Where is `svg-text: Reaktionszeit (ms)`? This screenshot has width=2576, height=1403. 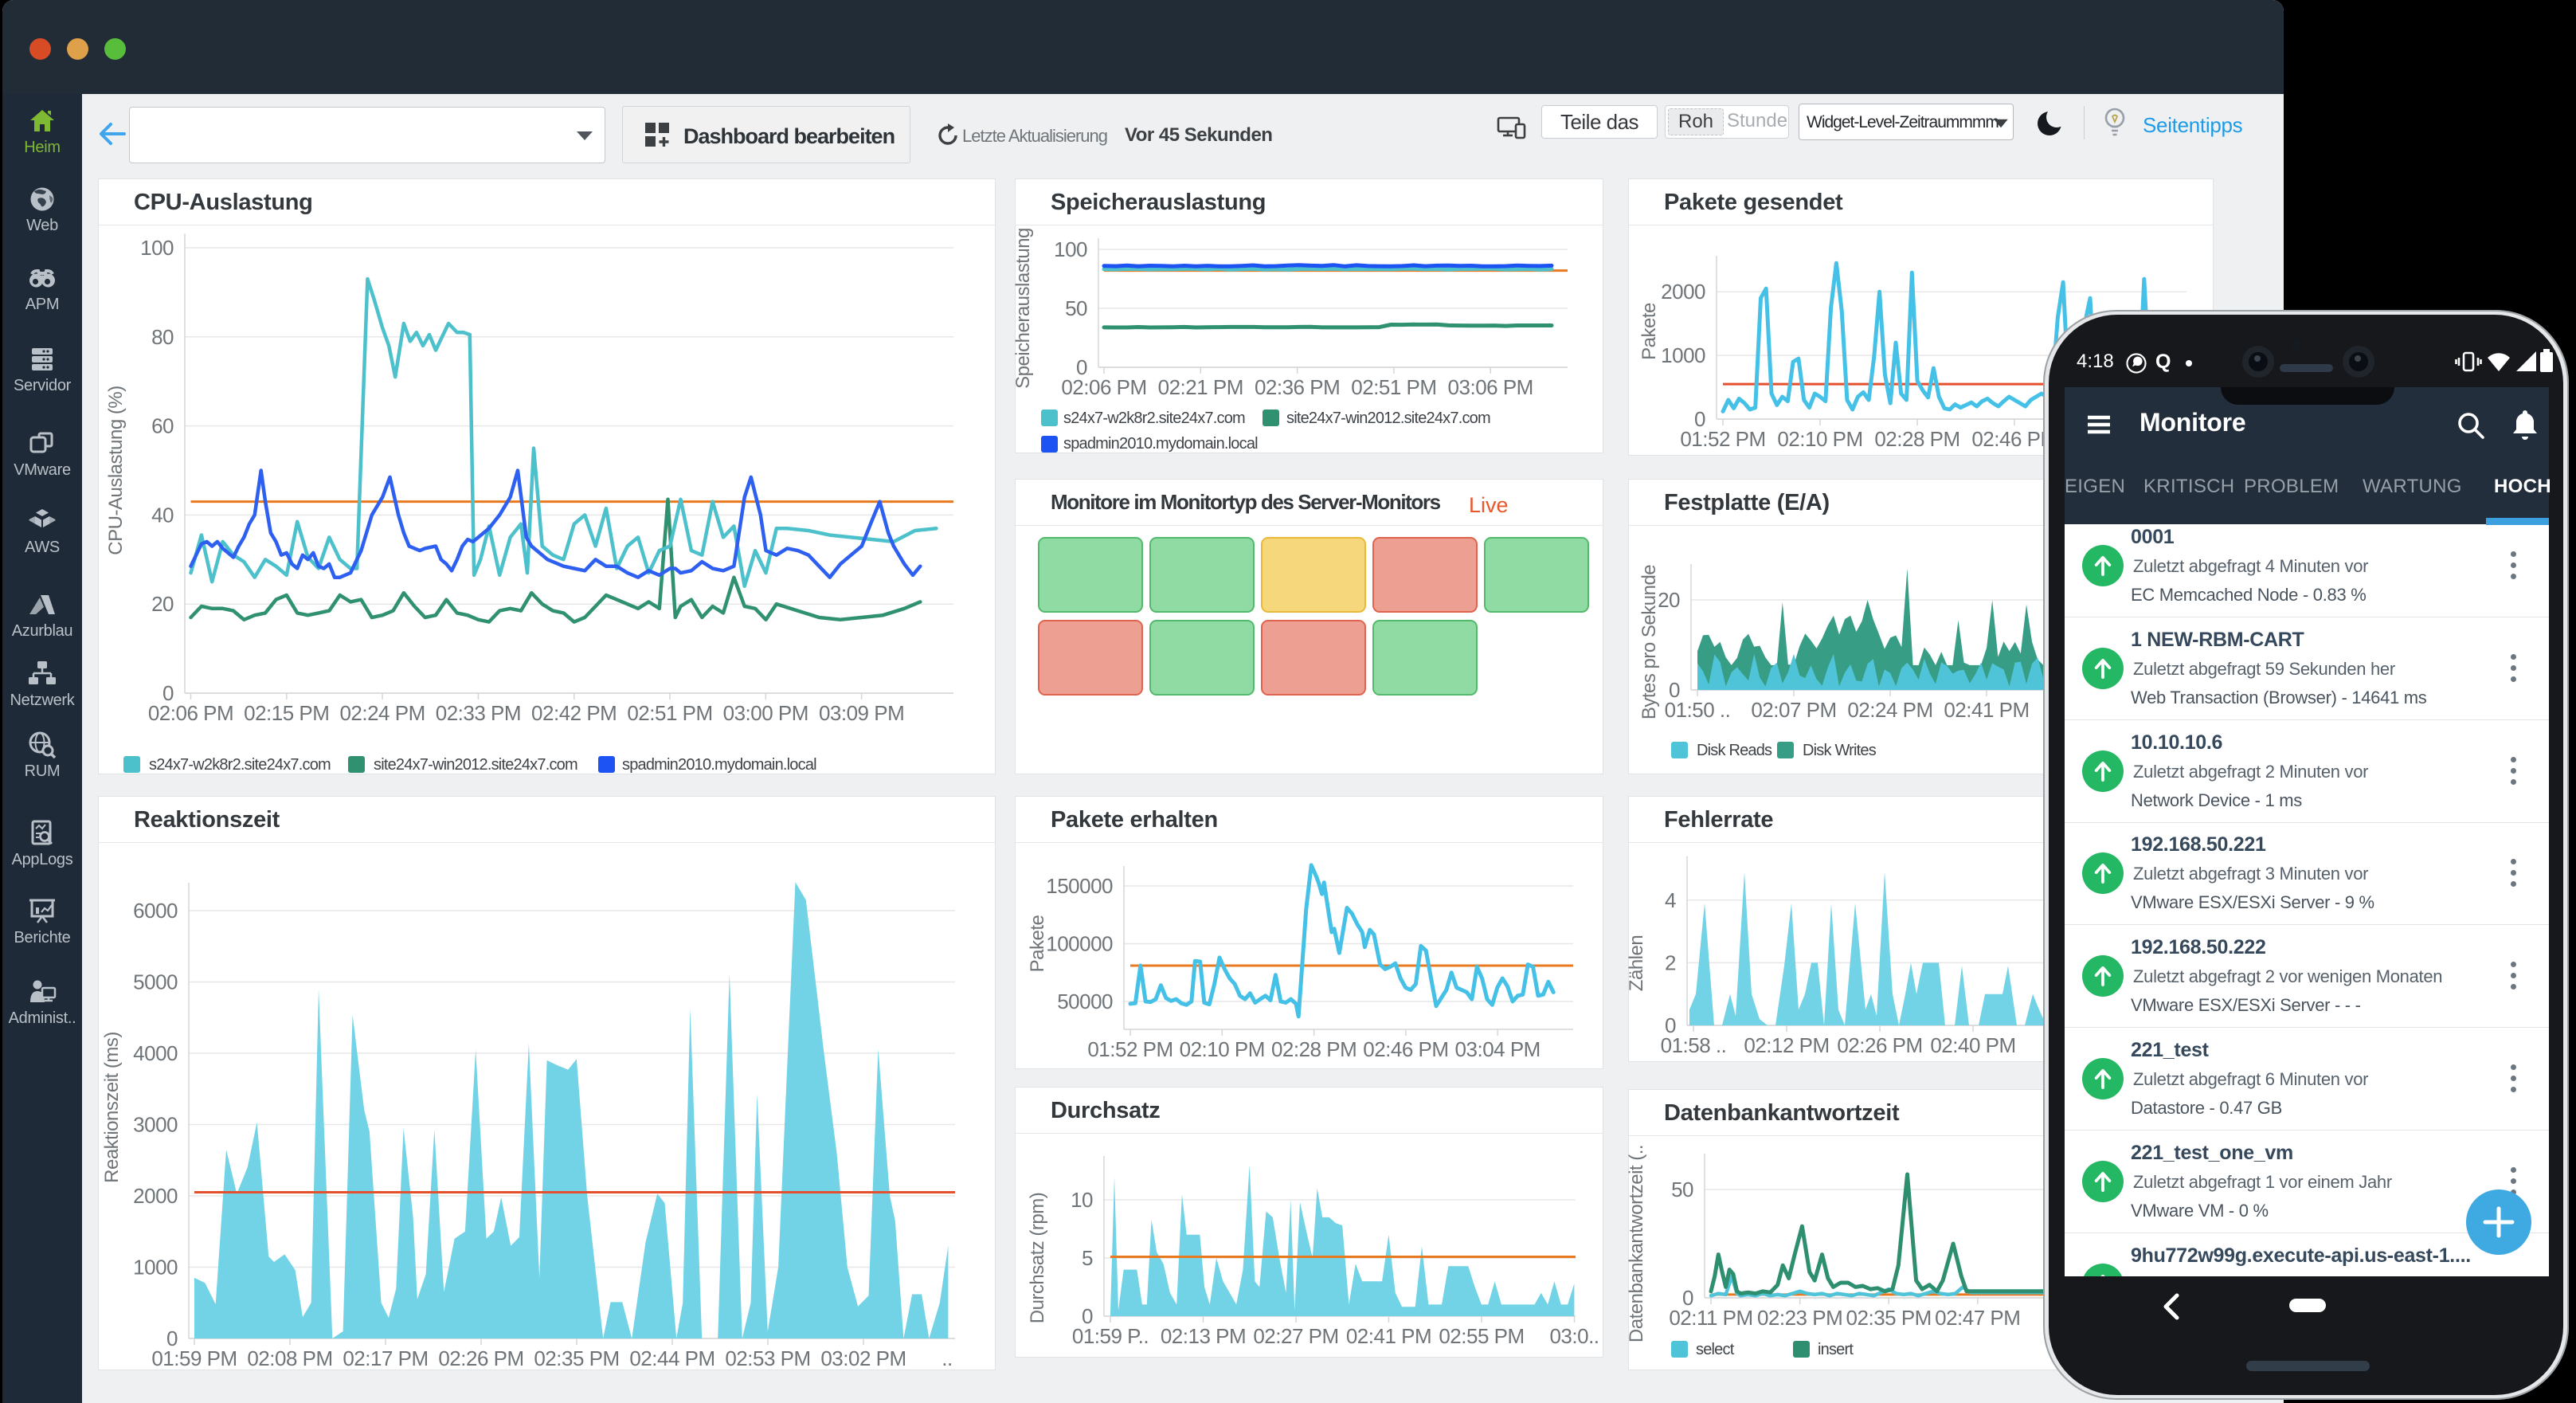 svg-text: Reaktionszeit (ms) is located at coordinates (112, 1107).